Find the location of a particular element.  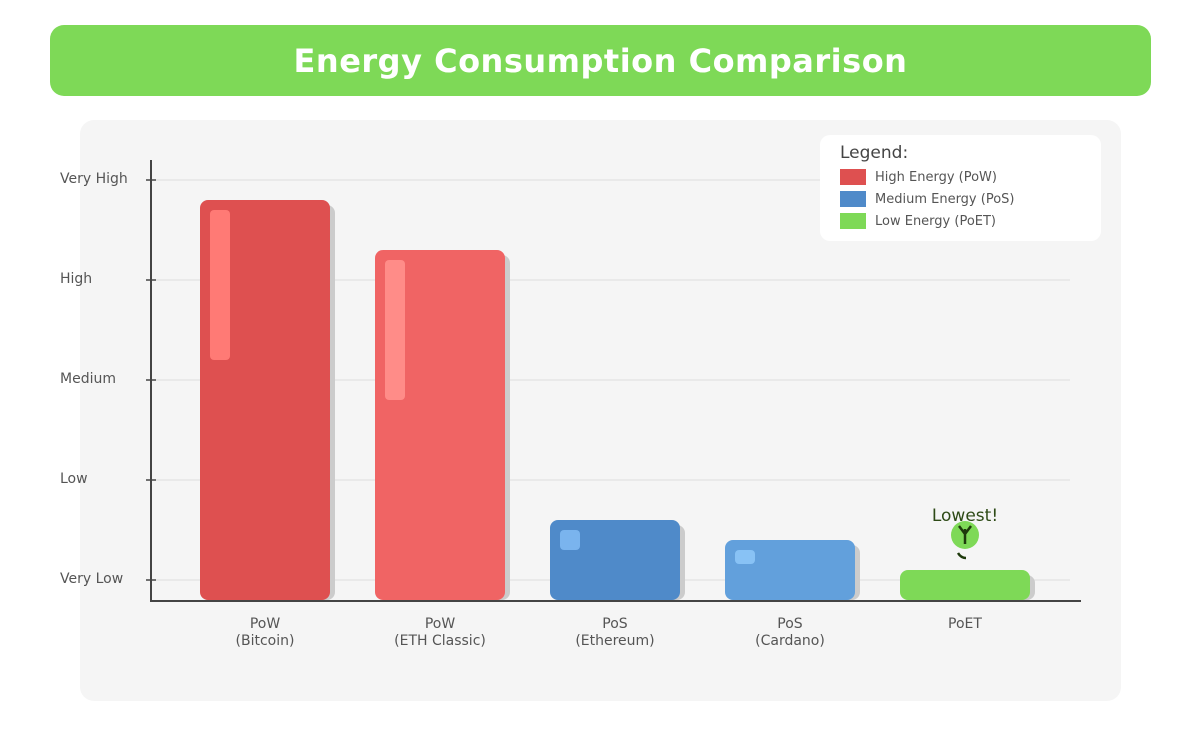

sprout-stem is located at coordinates (965, 534).